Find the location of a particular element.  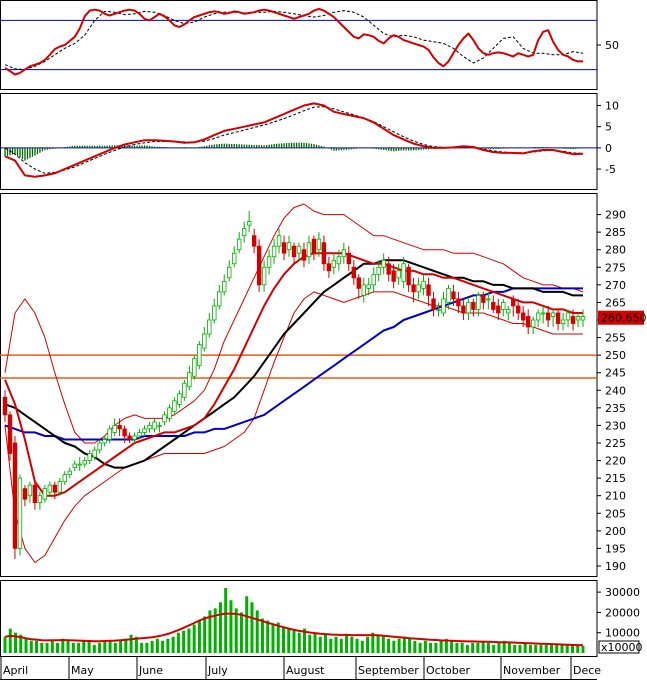

month-label-1: May is located at coordinates (82, 670).